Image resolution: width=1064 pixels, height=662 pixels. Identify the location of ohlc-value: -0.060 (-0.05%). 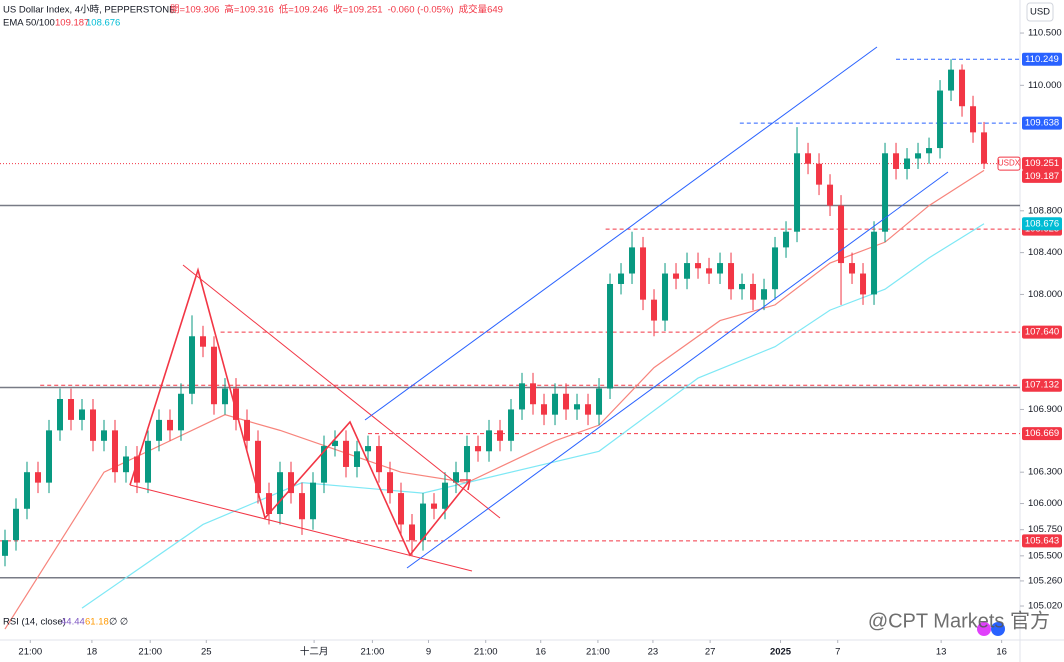
(421, 10).